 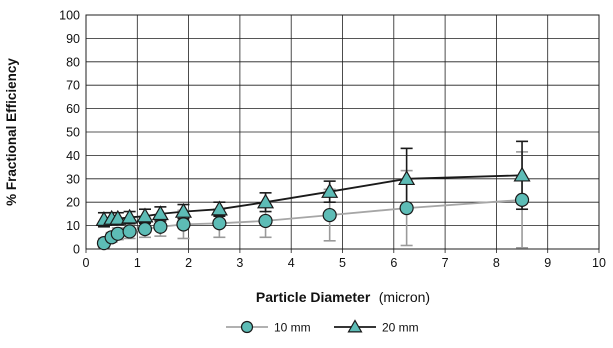 What do you see at coordinates (547, 263) in the screenshot?
I see `x-tick-label: 9` at bounding box center [547, 263].